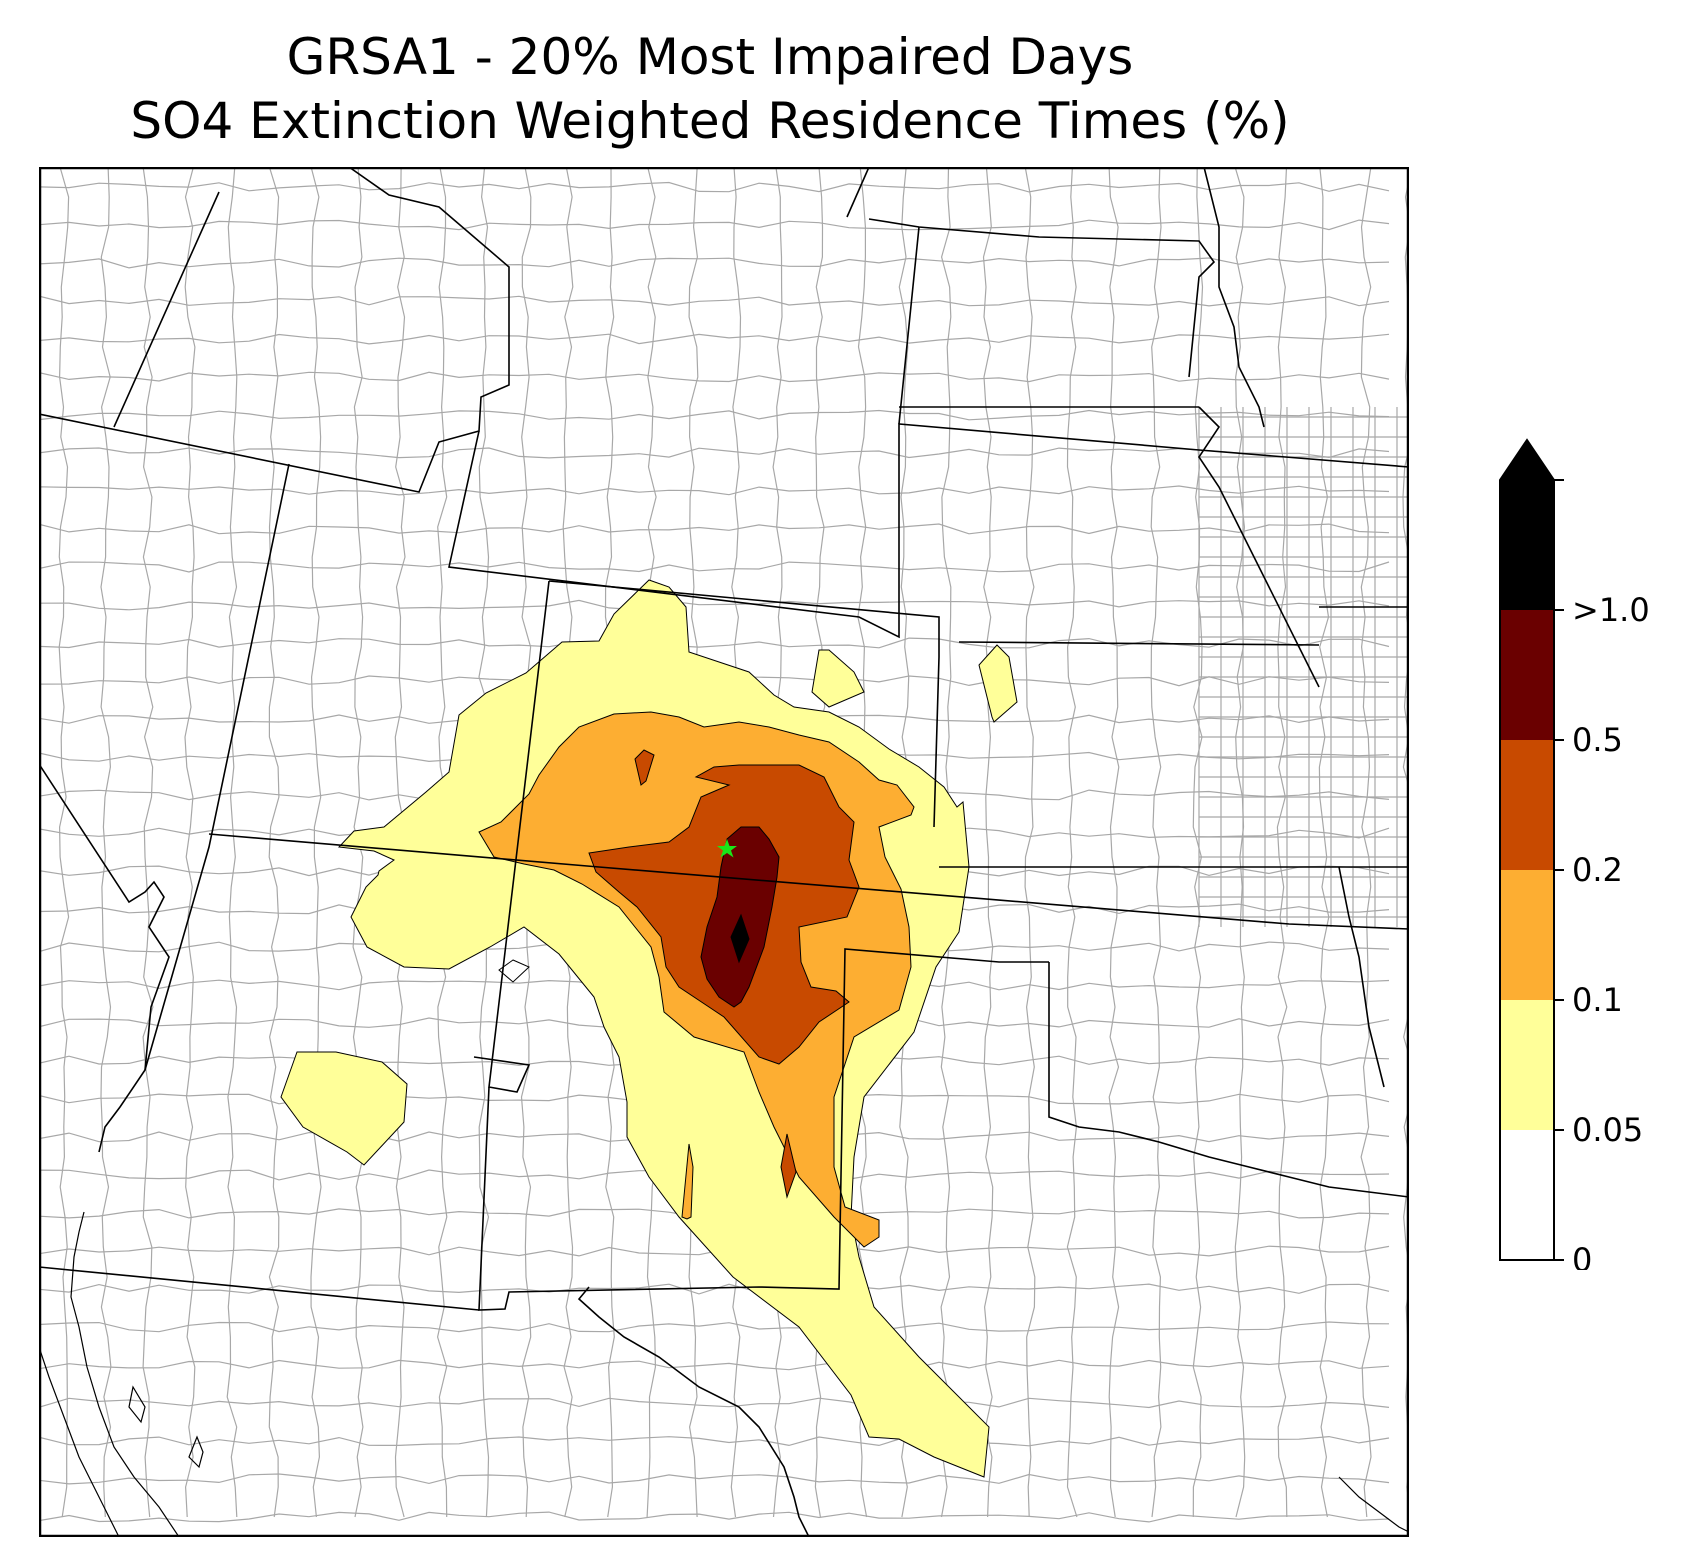 The height and width of the screenshot is (1558, 1691). Describe the element at coordinates (1611, 610) in the screenshot. I see `colorbar-tick-label: >1.0` at that location.